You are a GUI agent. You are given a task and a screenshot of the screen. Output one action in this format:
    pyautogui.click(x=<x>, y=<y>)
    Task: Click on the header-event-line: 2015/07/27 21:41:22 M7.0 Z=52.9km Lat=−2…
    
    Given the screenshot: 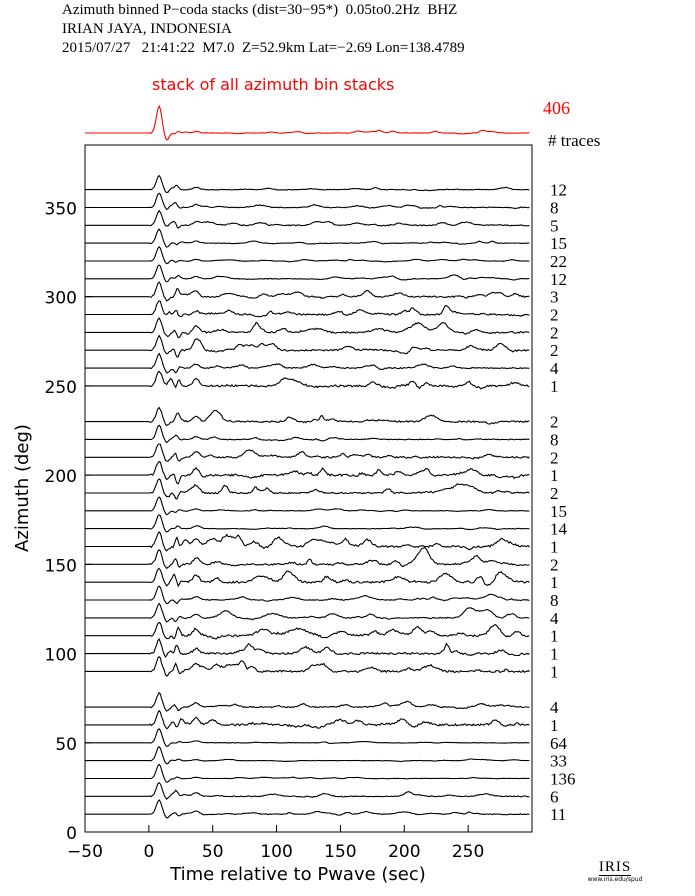 What is the action you would take?
    pyautogui.click(x=263, y=48)
    